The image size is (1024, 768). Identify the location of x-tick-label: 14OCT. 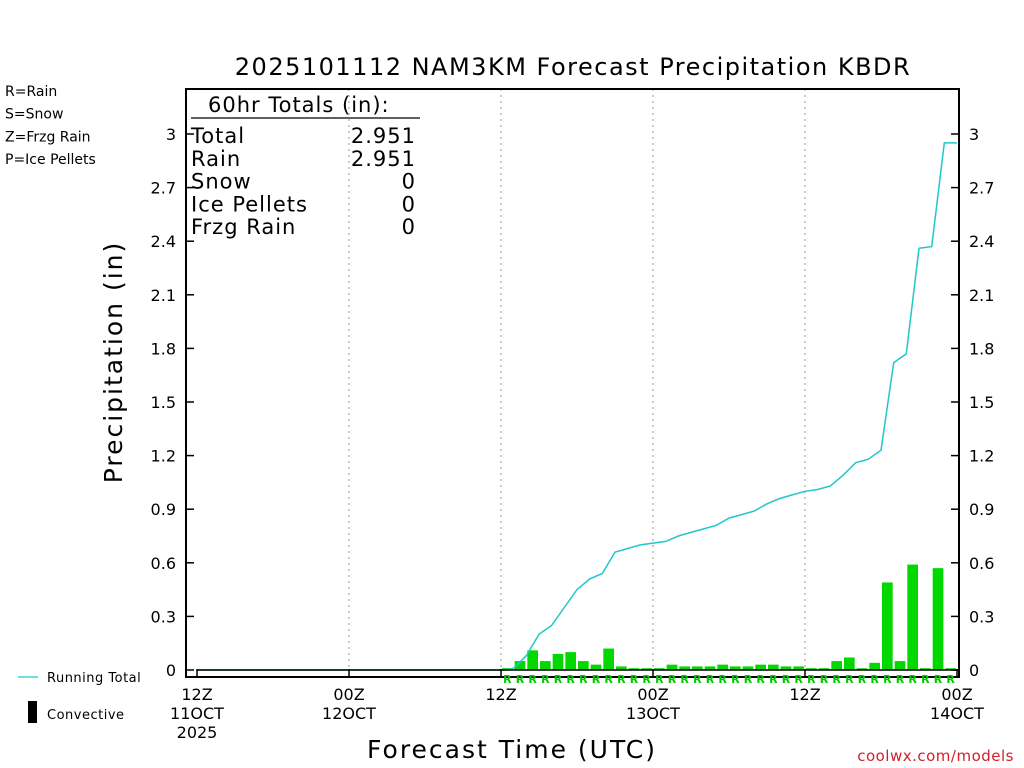
(957, 713).